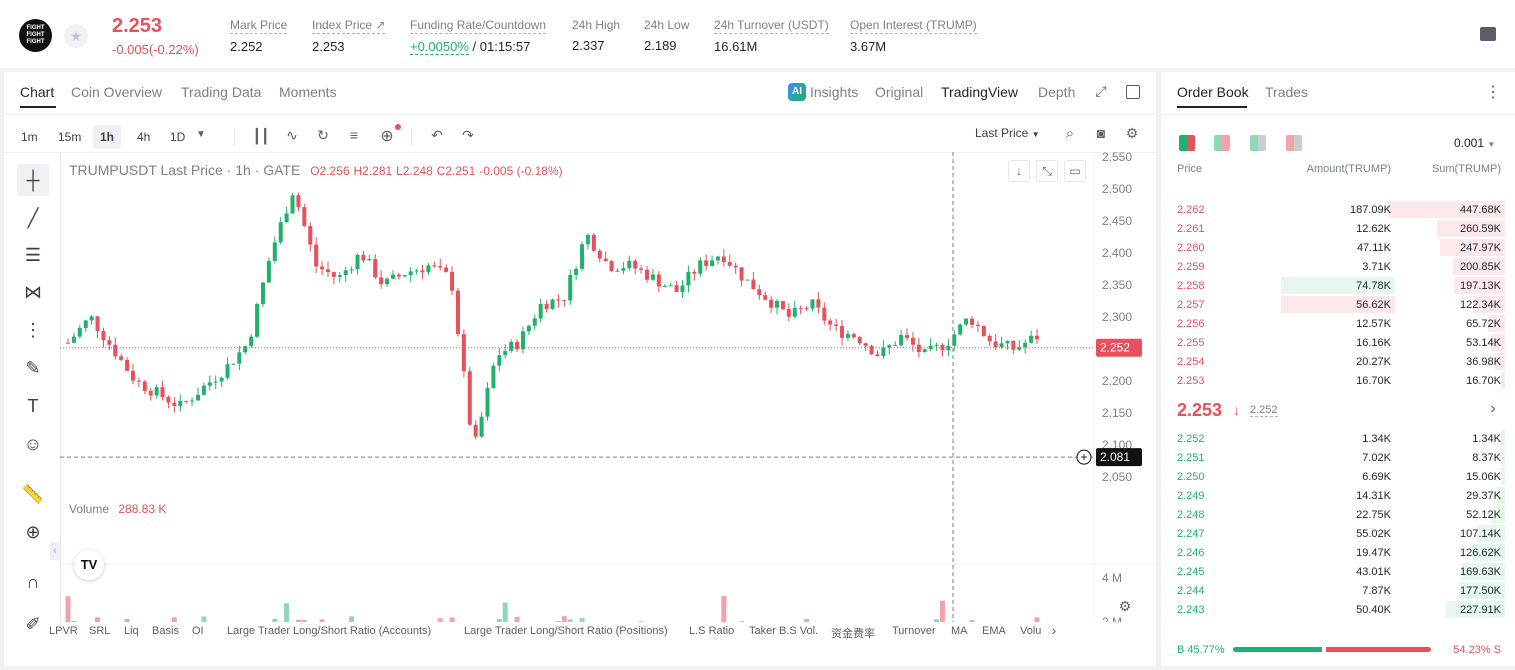 Image resolution: width=1515 pixels, height=670 pixels. I want to click on maximize-pane-icon: ▭, so click(1075, 171).